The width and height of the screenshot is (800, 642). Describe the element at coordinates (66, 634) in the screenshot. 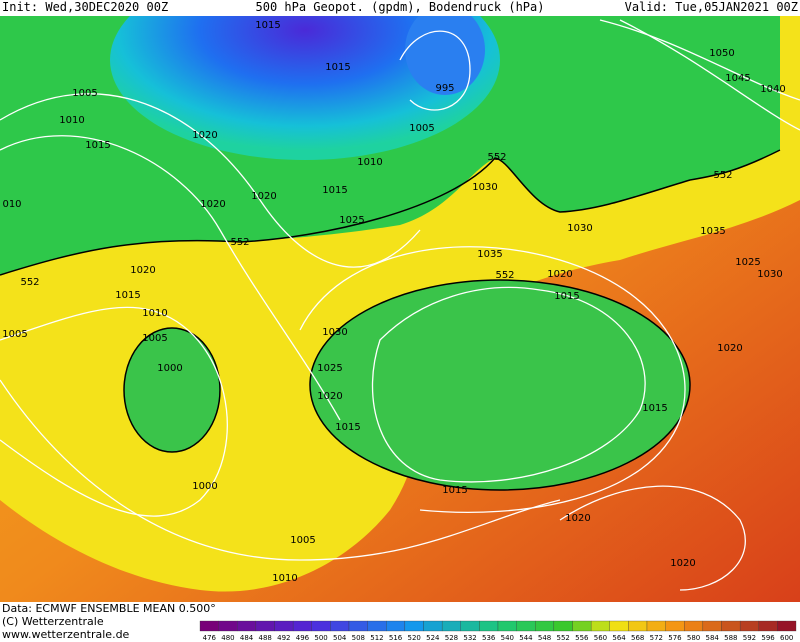

I see `website: www.wetterzentrale.de` at that location.